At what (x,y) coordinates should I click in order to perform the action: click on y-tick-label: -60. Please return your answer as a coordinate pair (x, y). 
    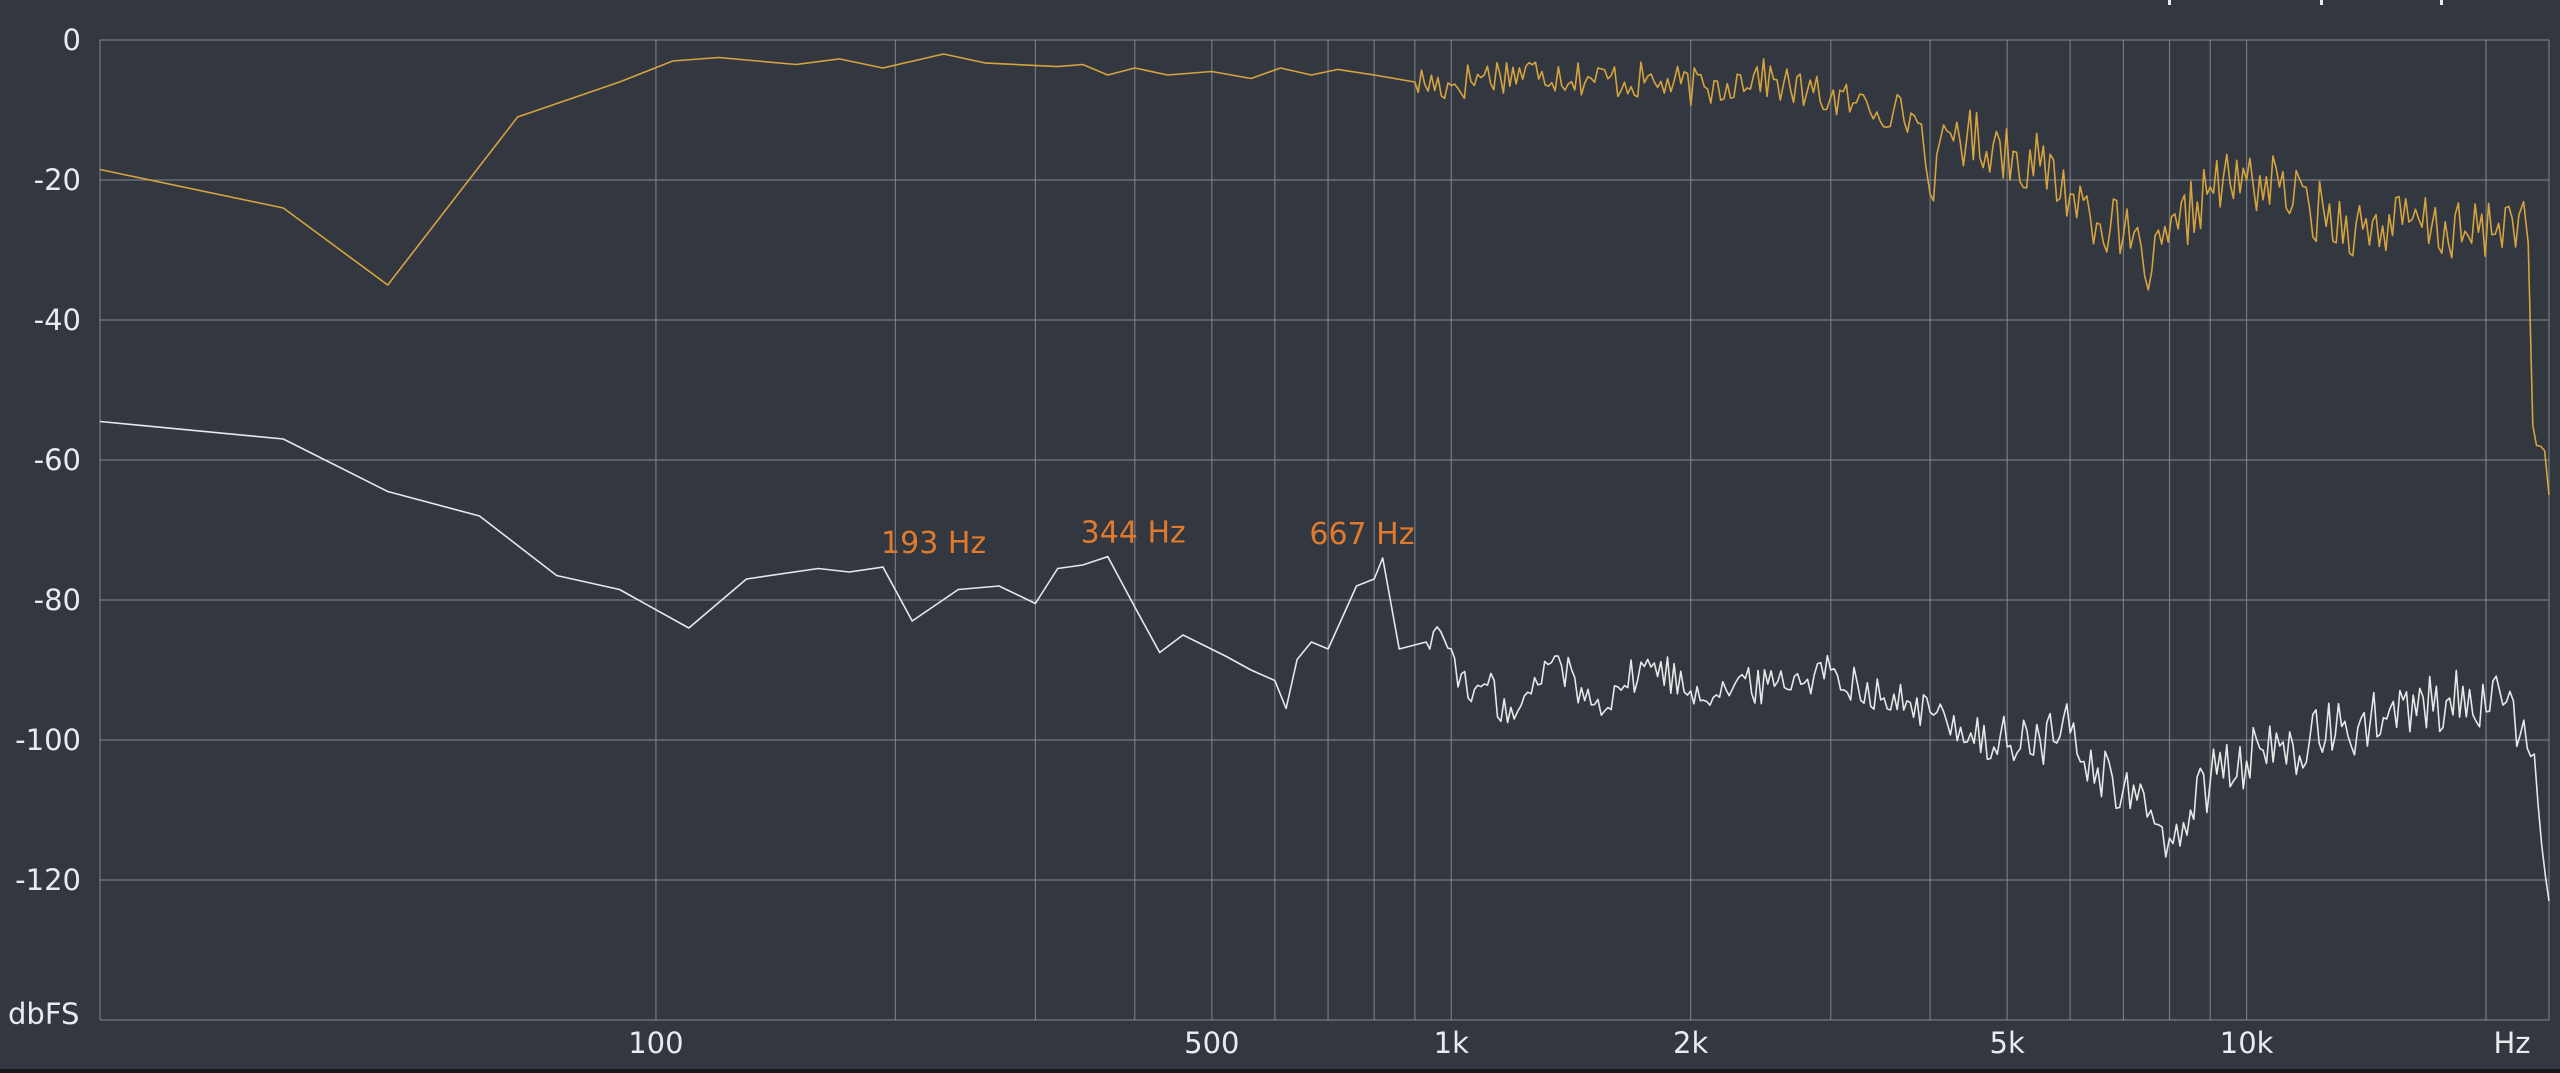
    Looking at the image, I should click on (57, 460).